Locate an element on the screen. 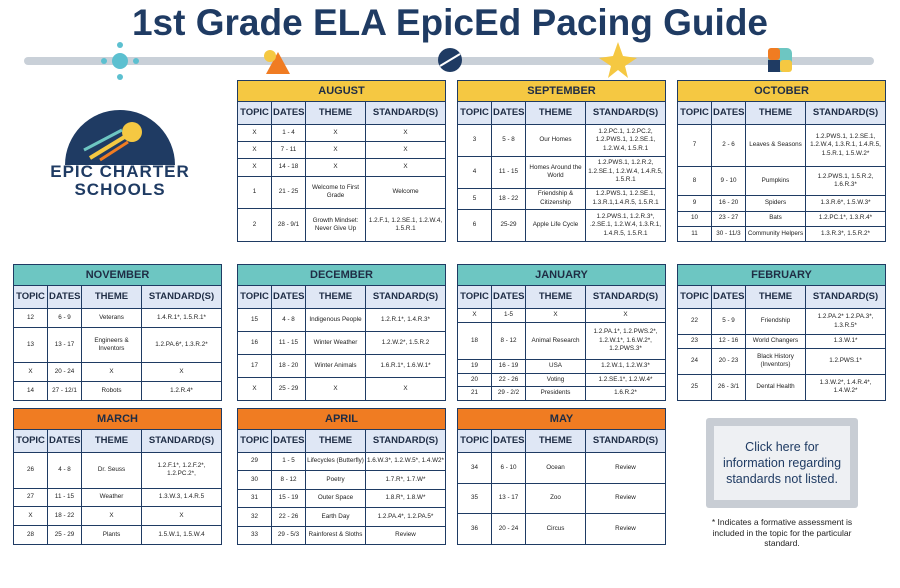  column-header: DATES is located at coordinates (728, 113).